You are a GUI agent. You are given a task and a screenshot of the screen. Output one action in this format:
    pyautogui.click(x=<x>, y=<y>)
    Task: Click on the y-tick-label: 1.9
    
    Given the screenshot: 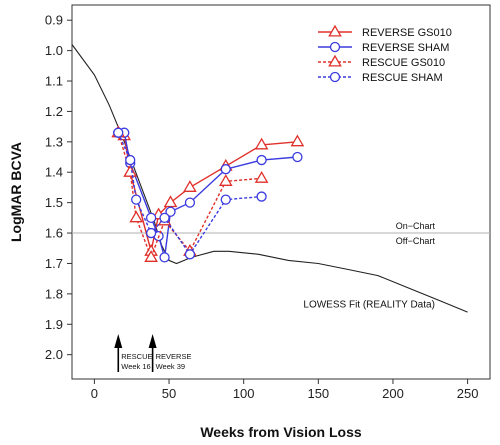 What is the action you would take?
    pyautogui.click(x=54, y=324)
    